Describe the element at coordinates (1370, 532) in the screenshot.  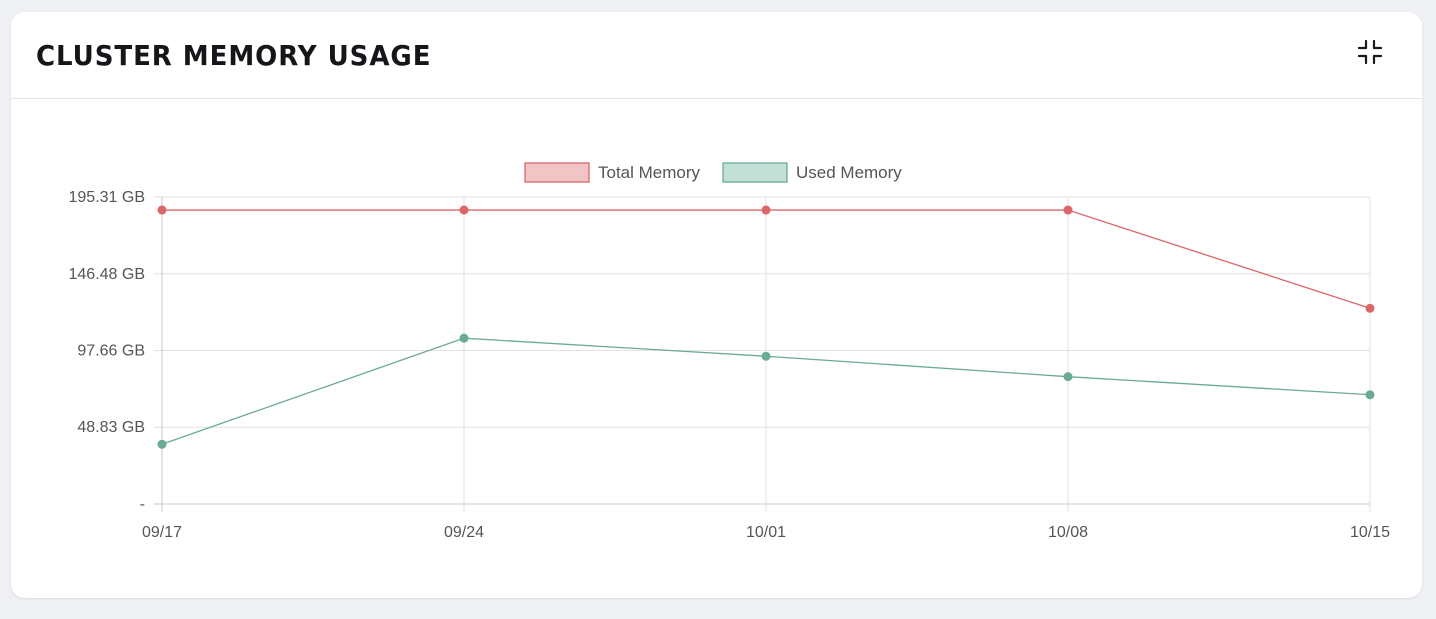
I see `x-tick-label: 10/15` at that location.